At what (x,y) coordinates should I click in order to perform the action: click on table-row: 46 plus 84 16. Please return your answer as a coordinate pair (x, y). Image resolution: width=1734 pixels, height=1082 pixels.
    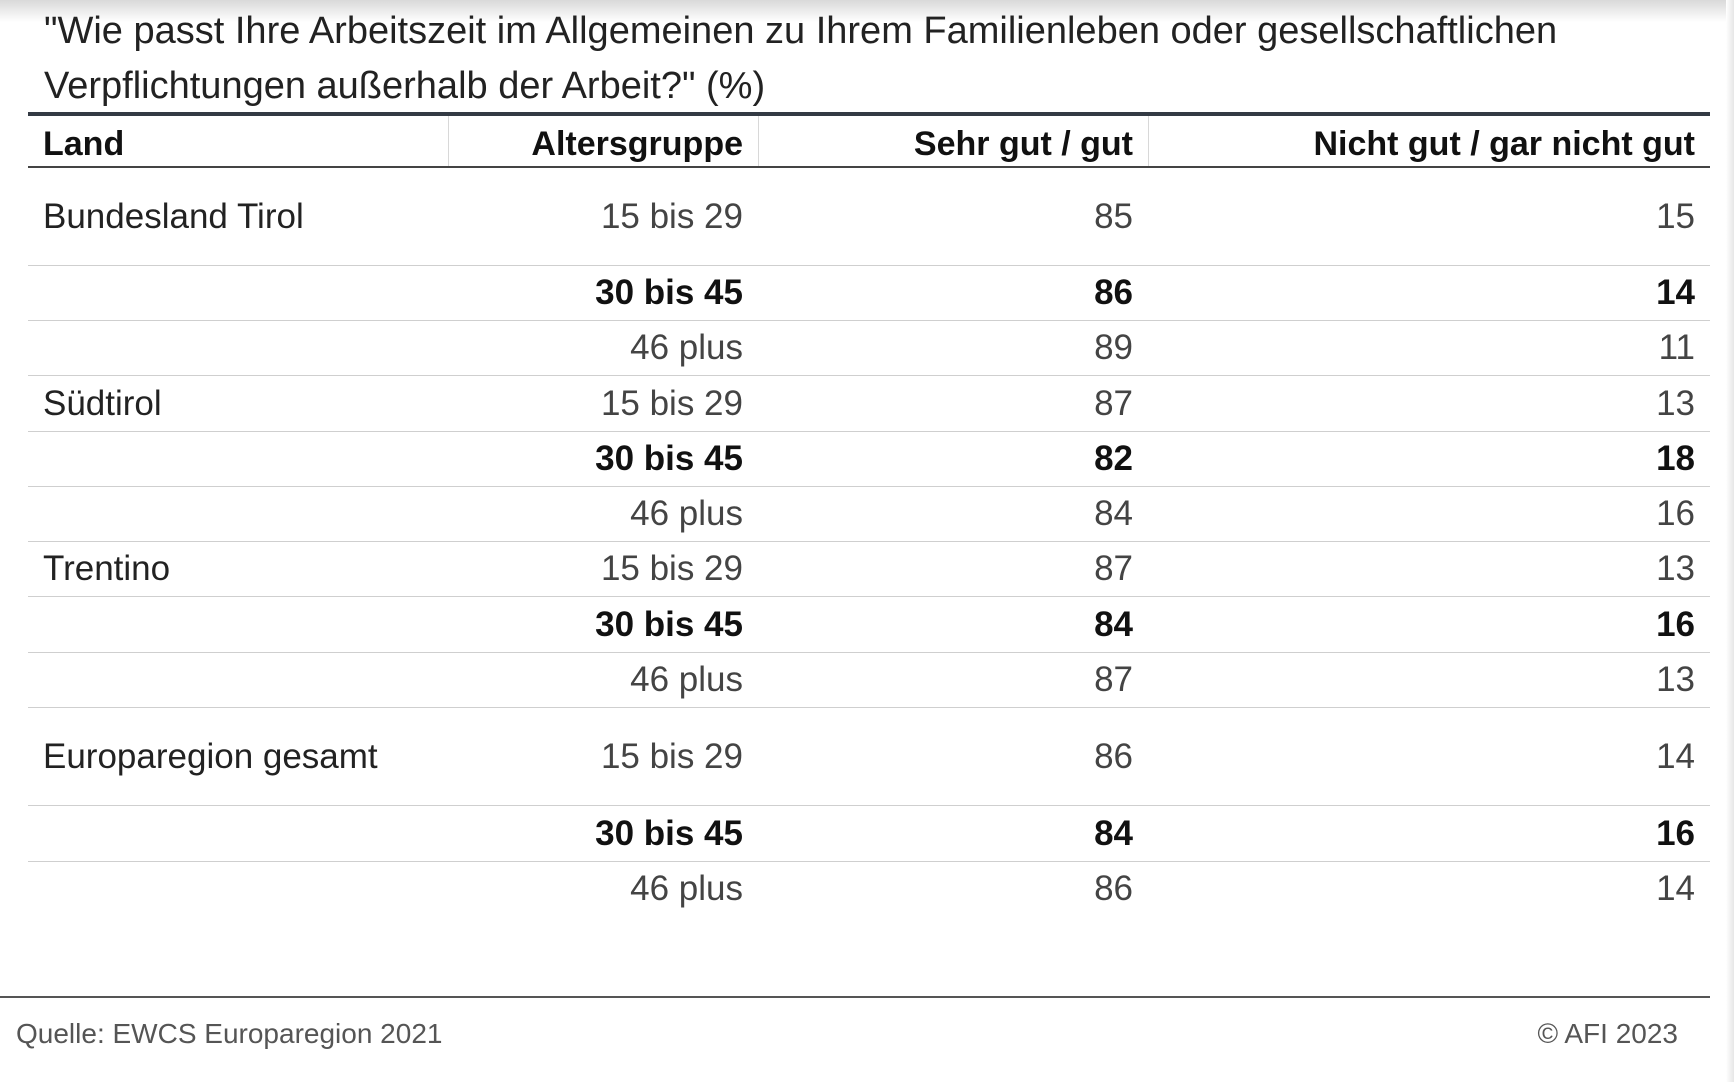
    Looking at the image, I should click on (869, 514).